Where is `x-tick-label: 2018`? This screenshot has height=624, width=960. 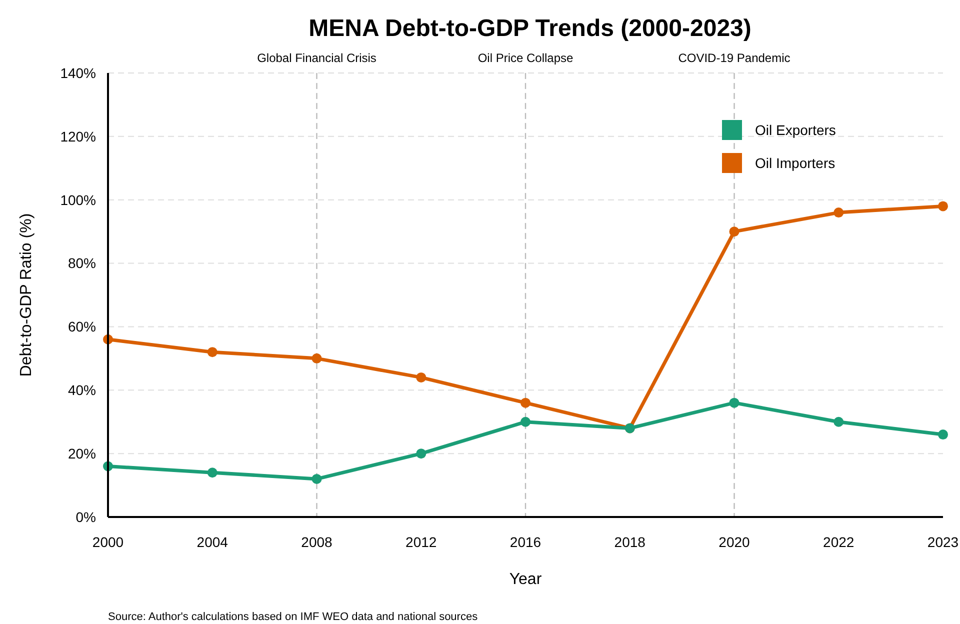 x-tick-label: 2018 is located at coordinates (630, 542).